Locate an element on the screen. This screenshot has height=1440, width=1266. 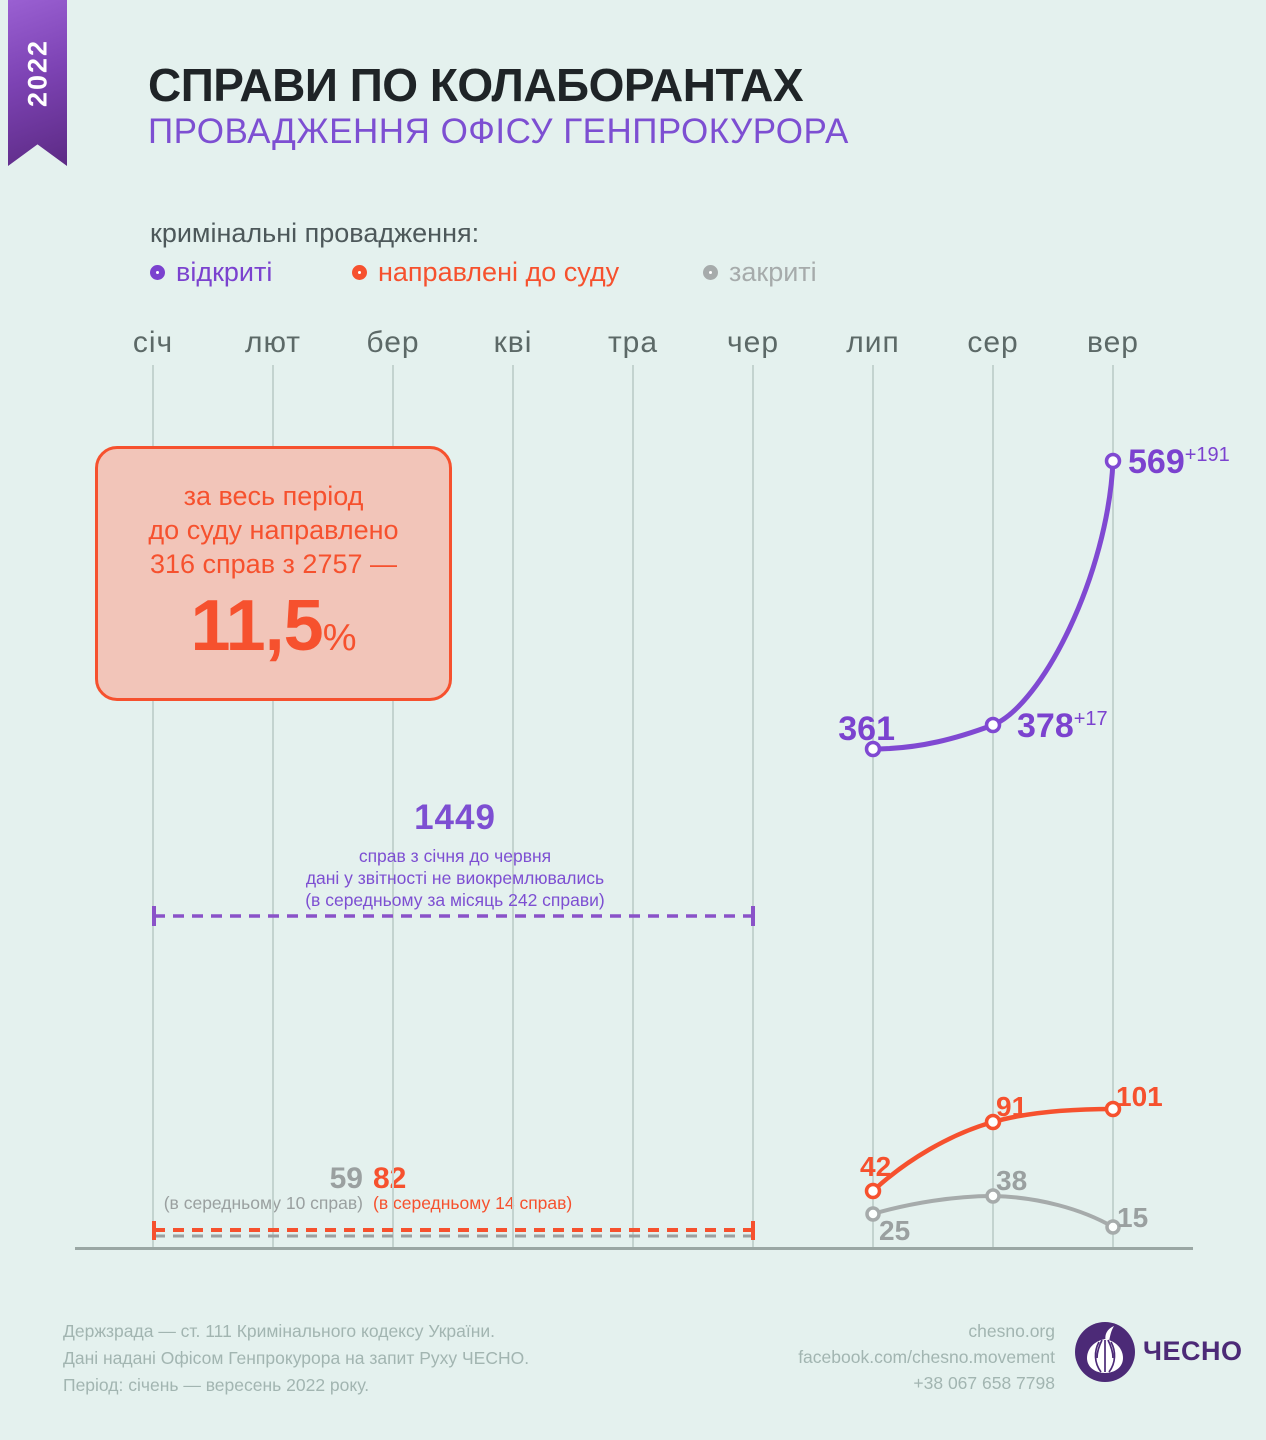
legend-item-sent-to-court: направлені до суду is located at coordinates (485, 272).